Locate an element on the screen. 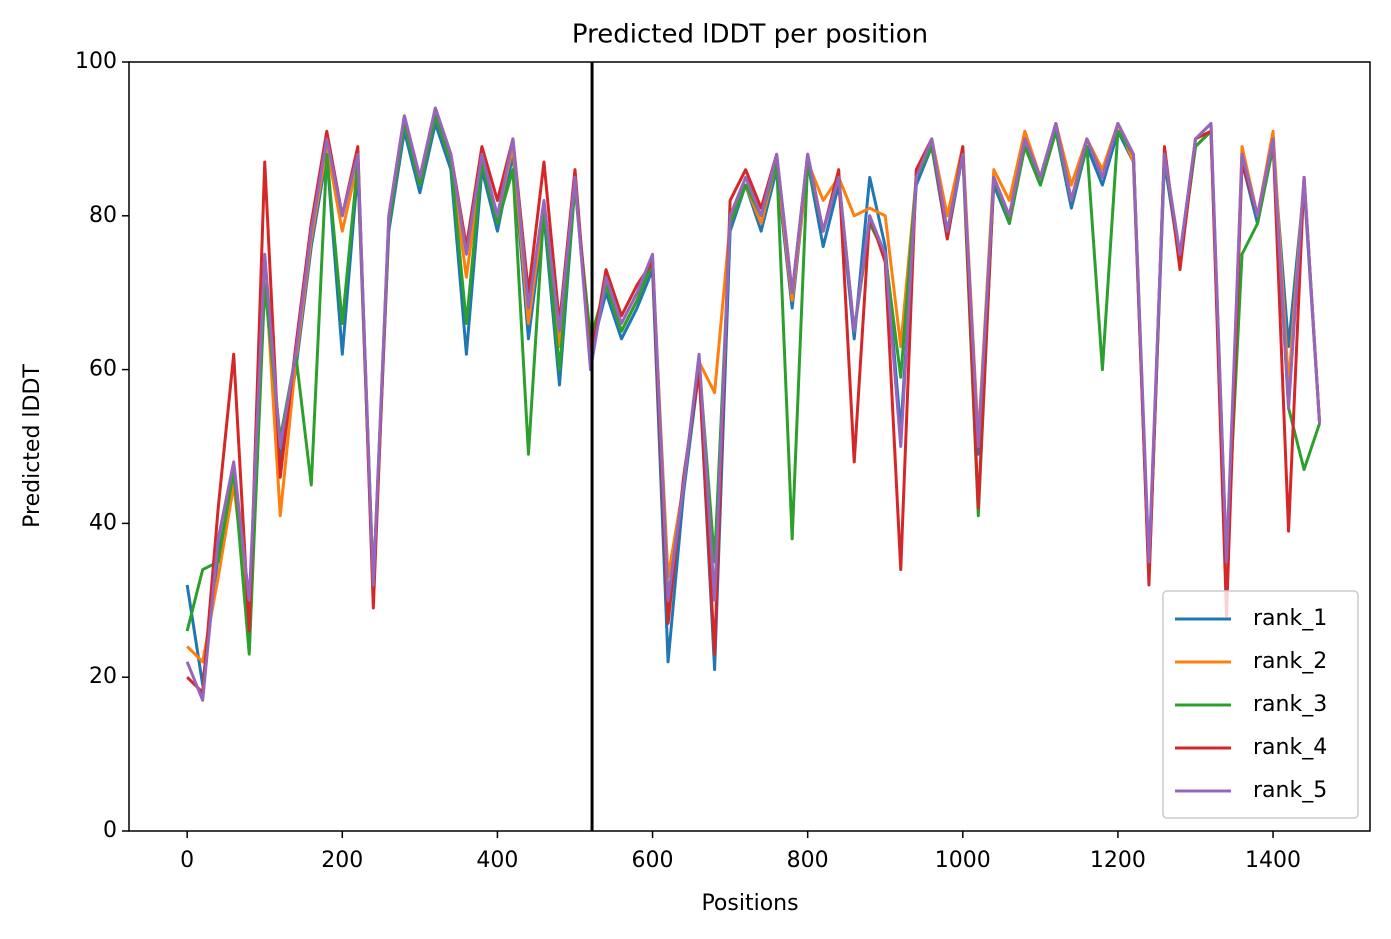 This screenshot has height=939, width=1391. y-tick-label: 80 is located at coordinates (103, 215).